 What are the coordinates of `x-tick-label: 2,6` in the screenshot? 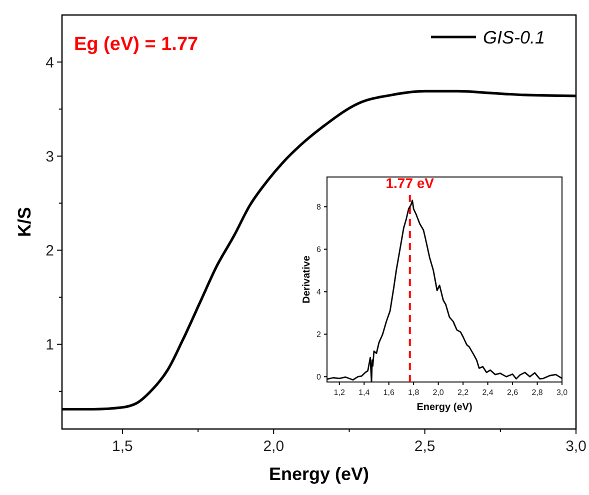 It's located at (512, 392).